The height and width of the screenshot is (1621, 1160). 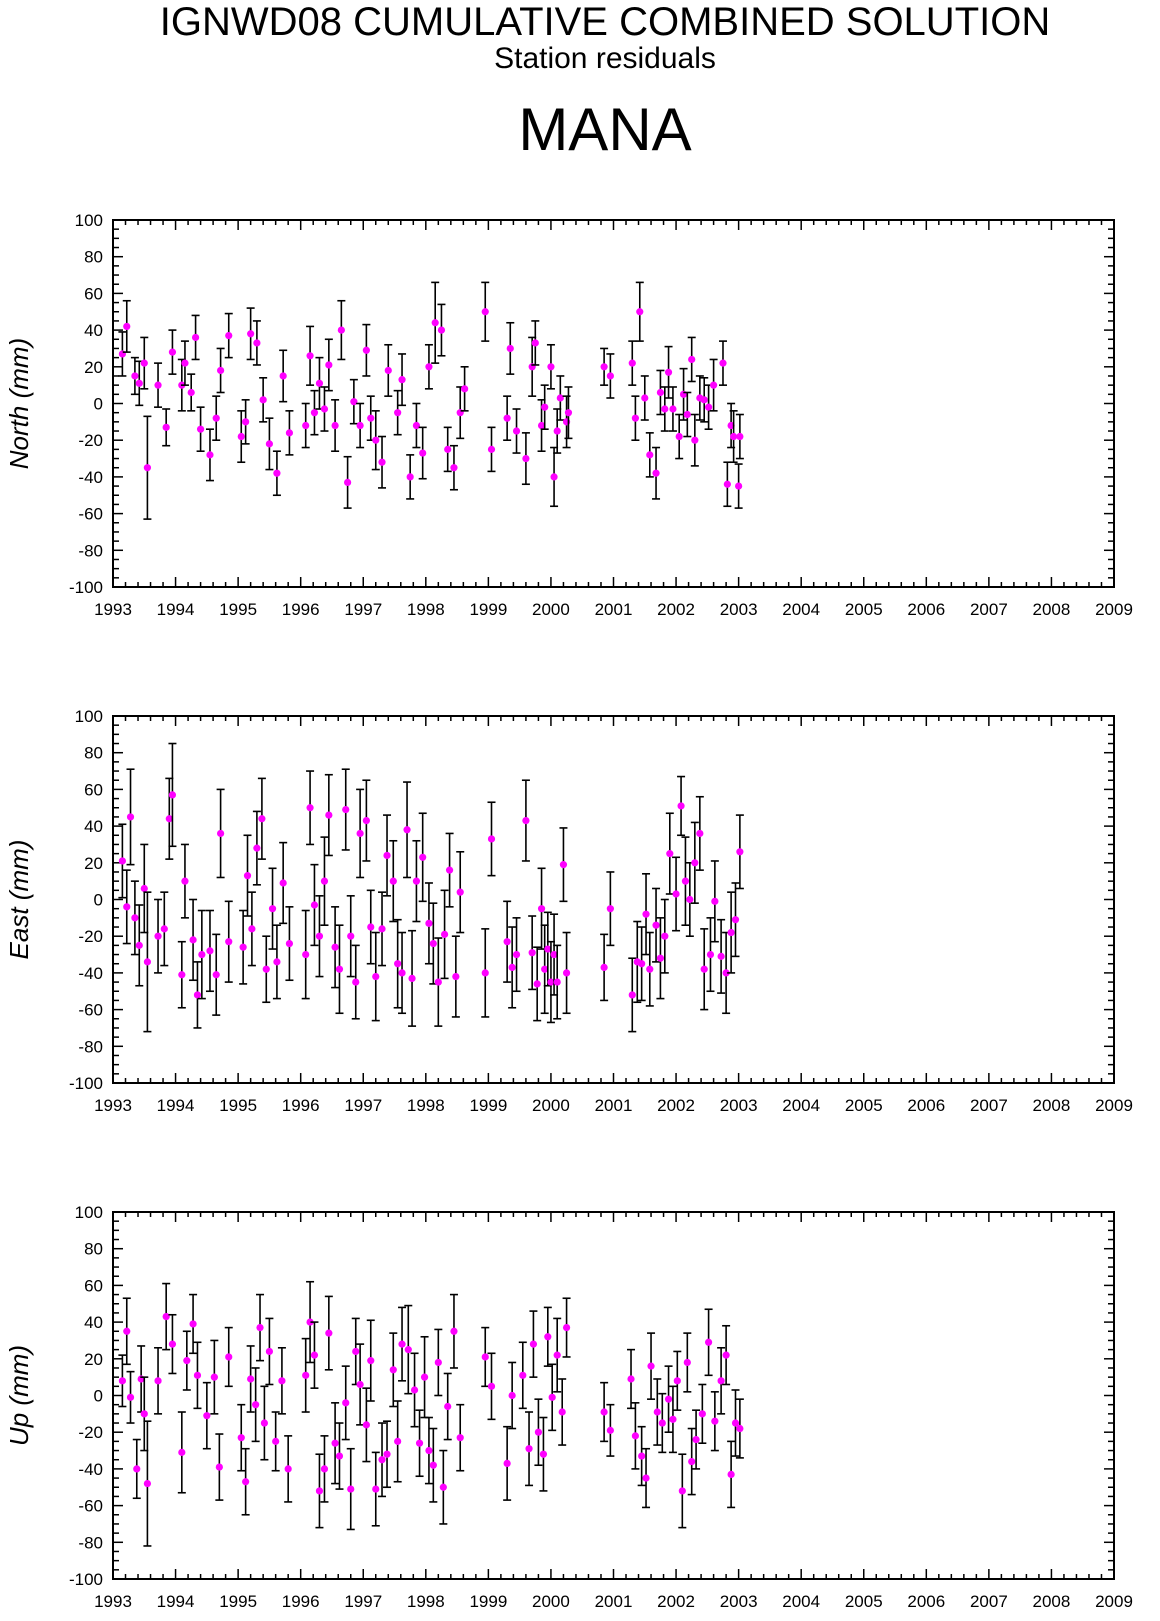 What do you see at coordinates (19, 403) in the screenshot?
I see `y-axis-label: North (mm)` at bounding box center [19, 403].